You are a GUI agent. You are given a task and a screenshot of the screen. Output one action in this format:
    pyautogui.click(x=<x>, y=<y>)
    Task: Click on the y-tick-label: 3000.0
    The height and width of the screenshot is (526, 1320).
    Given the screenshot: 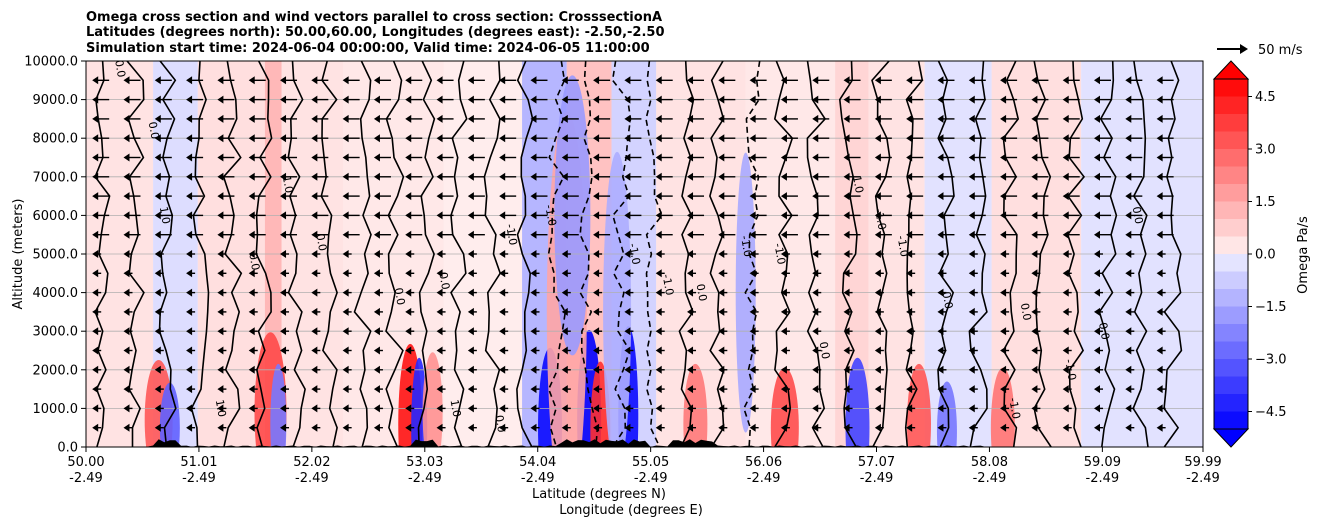 What is the action you would take?
    pyautogui.click(x=56, y=332)
    